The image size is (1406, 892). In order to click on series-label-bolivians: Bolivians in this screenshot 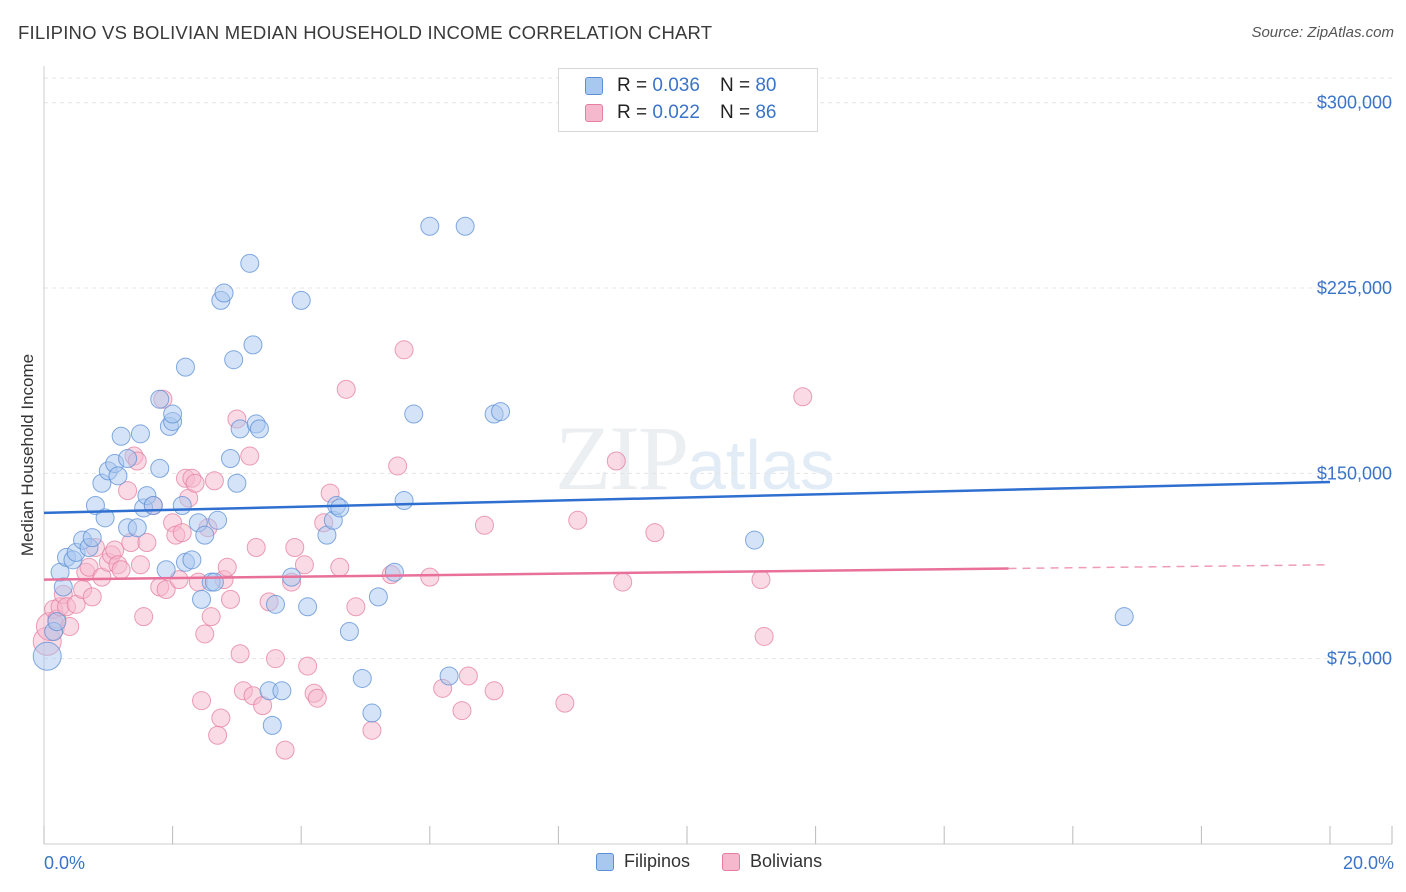, I will do `click(786, 861)`.